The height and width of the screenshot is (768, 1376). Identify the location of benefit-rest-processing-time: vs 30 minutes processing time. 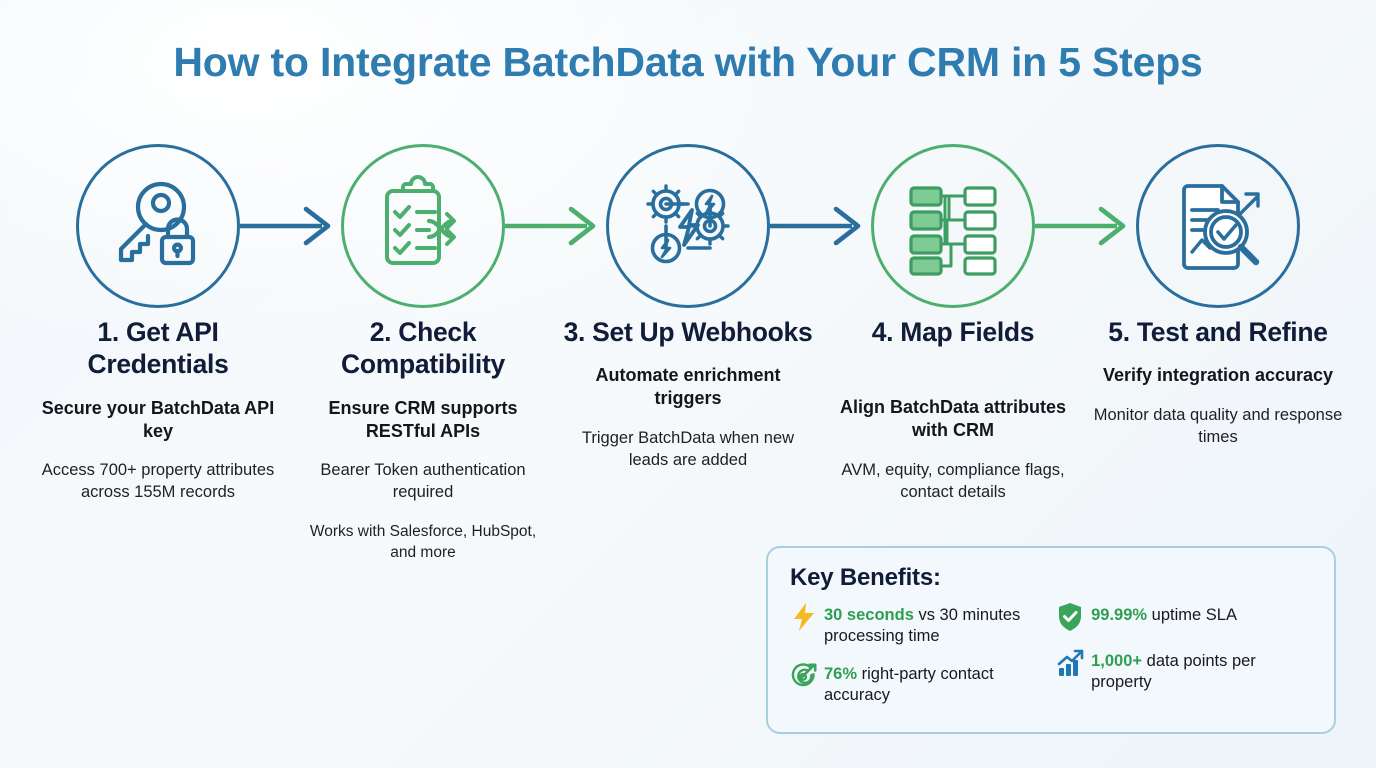
(922, 625).